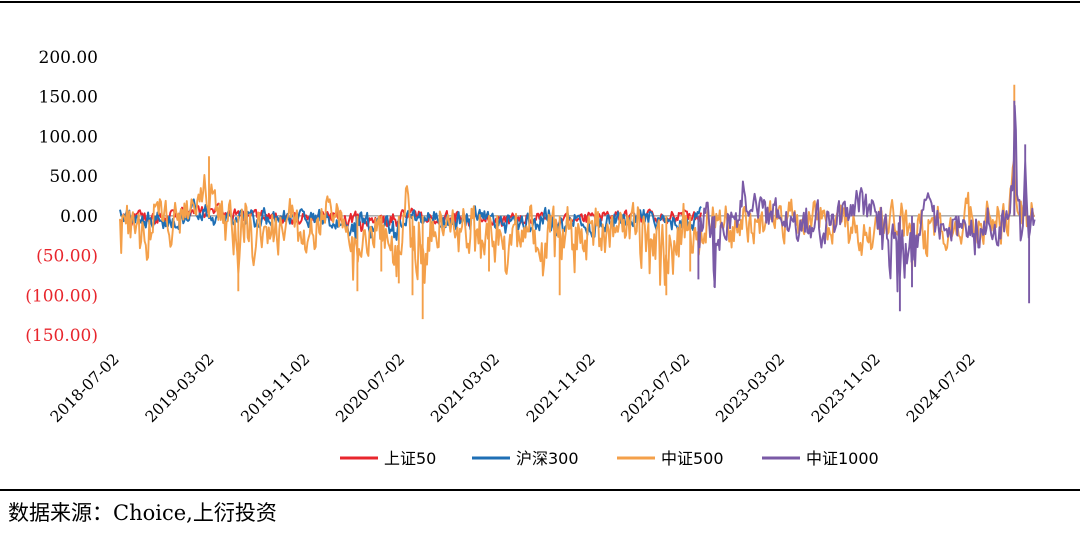 The height and width of the screenshot is (541, 1080). I want to click on x-tick-label: 2021-03-02, so click(465, 388).